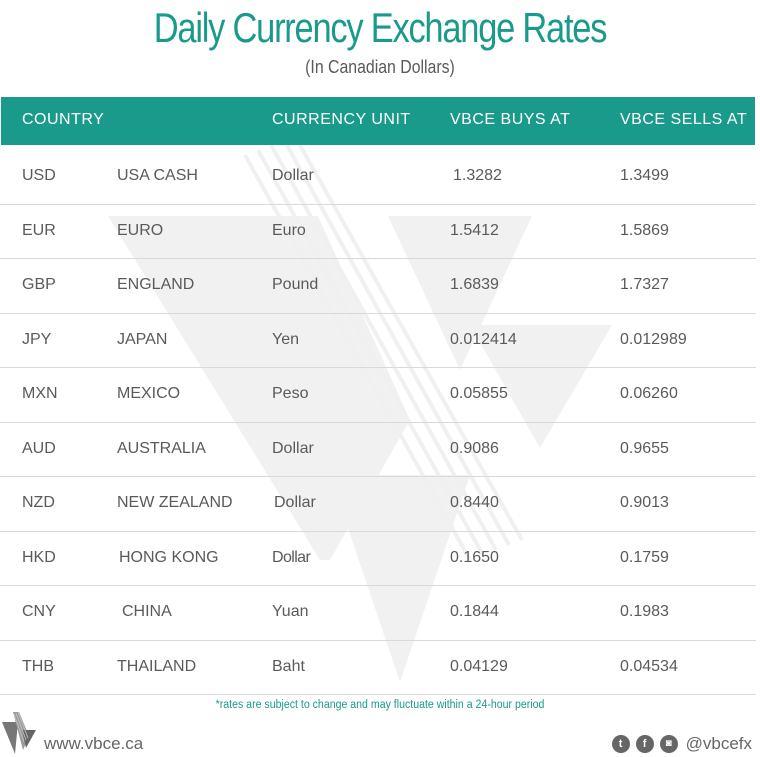  What do you see at coordinates (378, 559) in the screenshot?
I see `table-row-hkd: HKD HONG KONG Dollar 0.1650 0.1759` at bounding box center [378, 559].